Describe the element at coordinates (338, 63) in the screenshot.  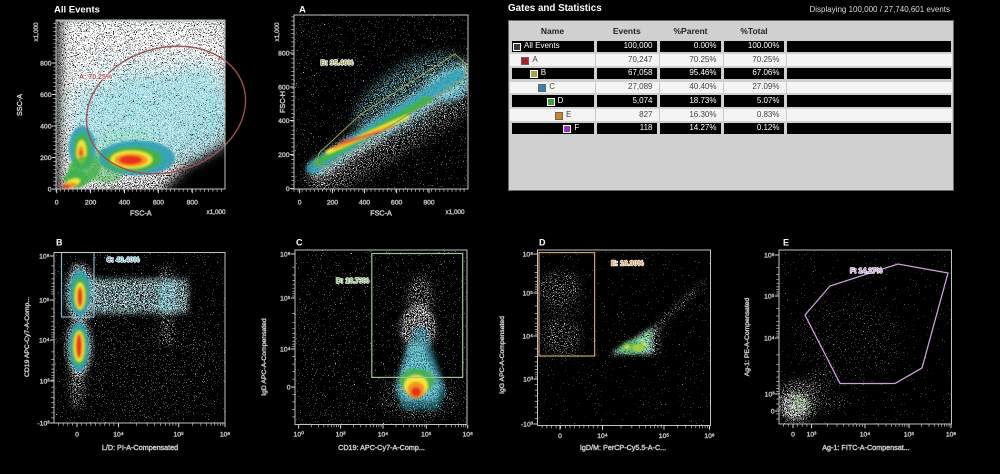
I see `svg-text: B: 95.46%` at that location.